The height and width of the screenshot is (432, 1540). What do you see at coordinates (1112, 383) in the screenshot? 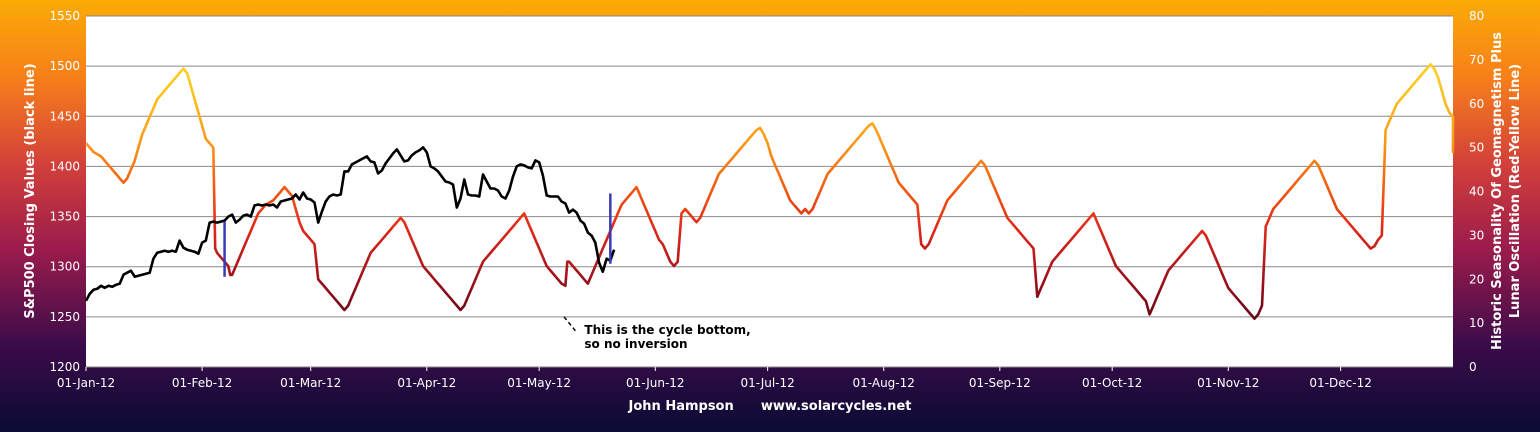
I see `x-tick-label: 01-Oct-12` at bounding box center [1112, 383].